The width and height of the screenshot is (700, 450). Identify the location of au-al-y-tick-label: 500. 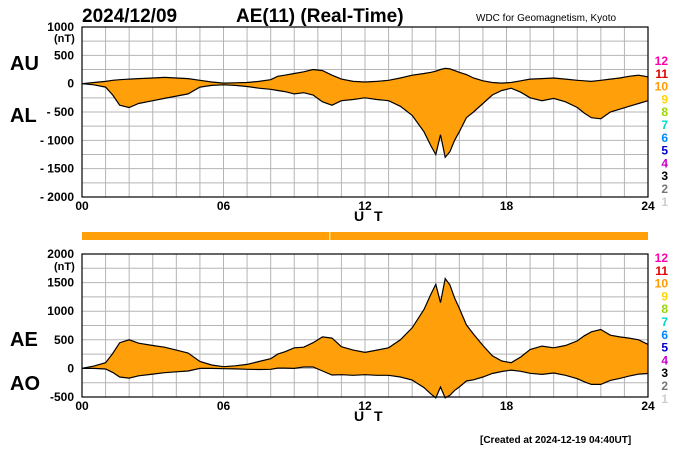
(64, 55).